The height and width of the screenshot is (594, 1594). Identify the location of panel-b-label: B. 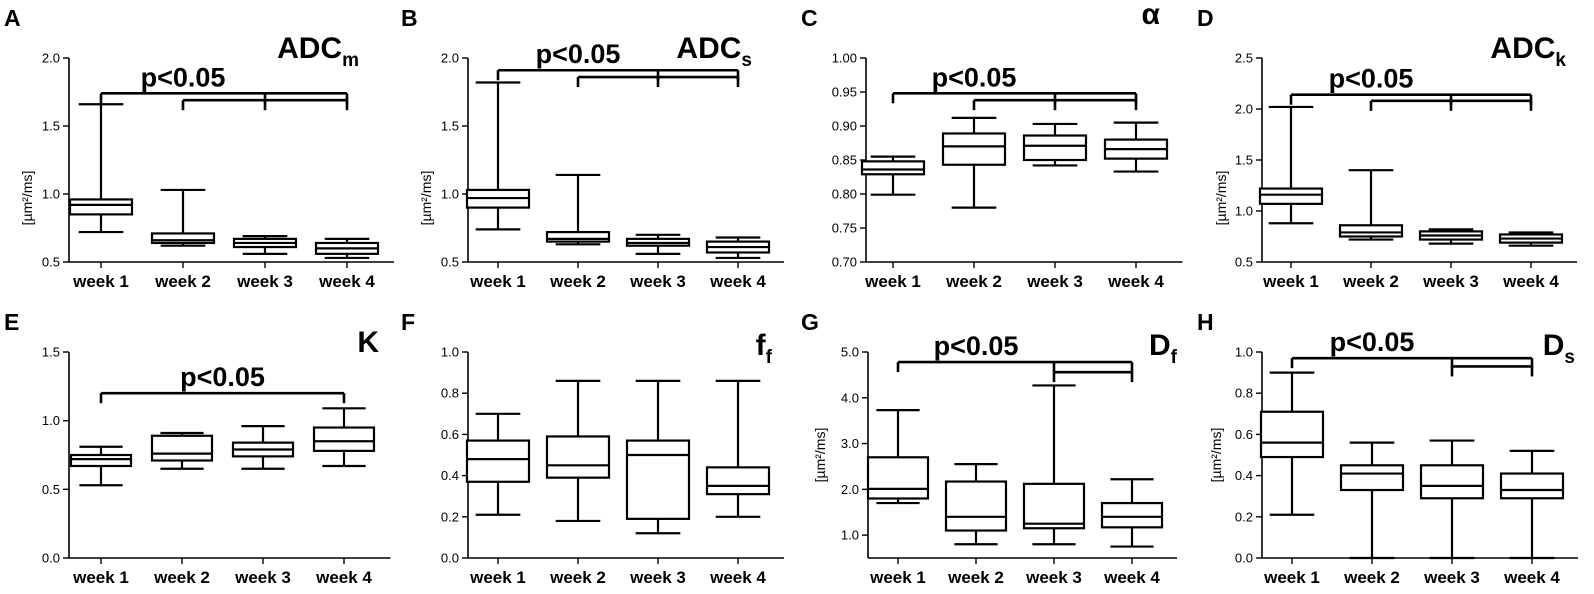
(409, 18).